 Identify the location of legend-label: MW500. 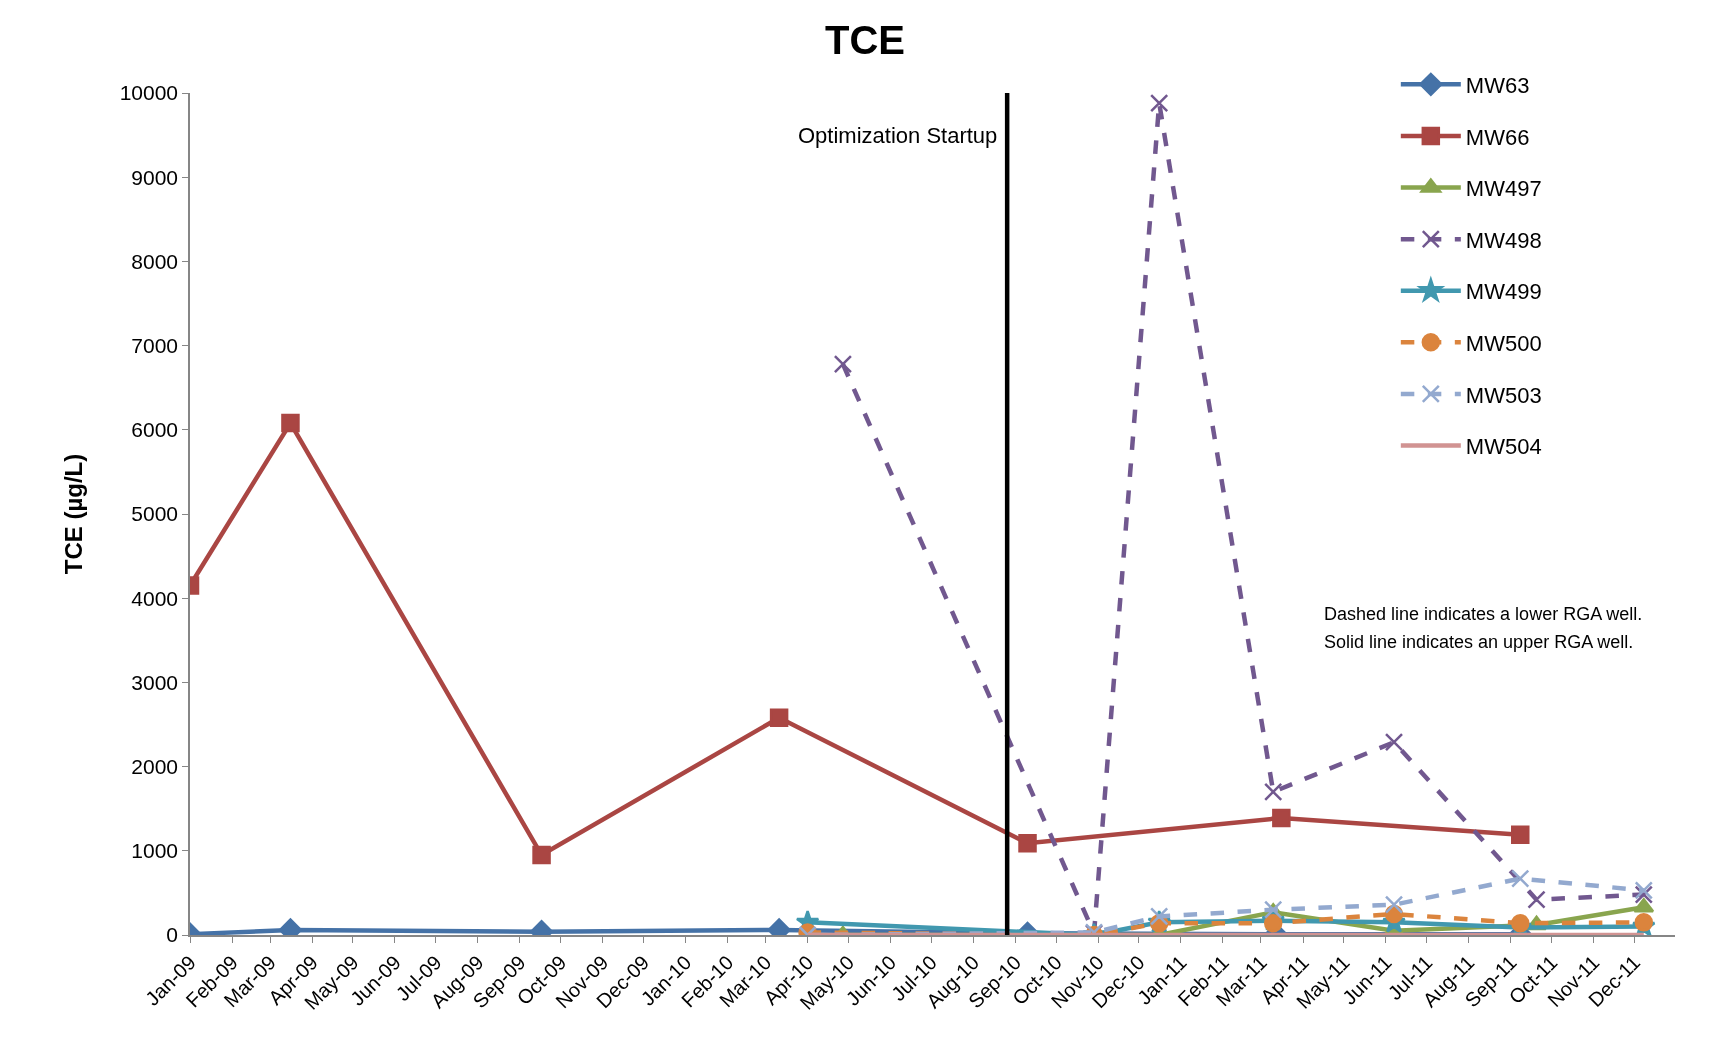
(1503, 343).